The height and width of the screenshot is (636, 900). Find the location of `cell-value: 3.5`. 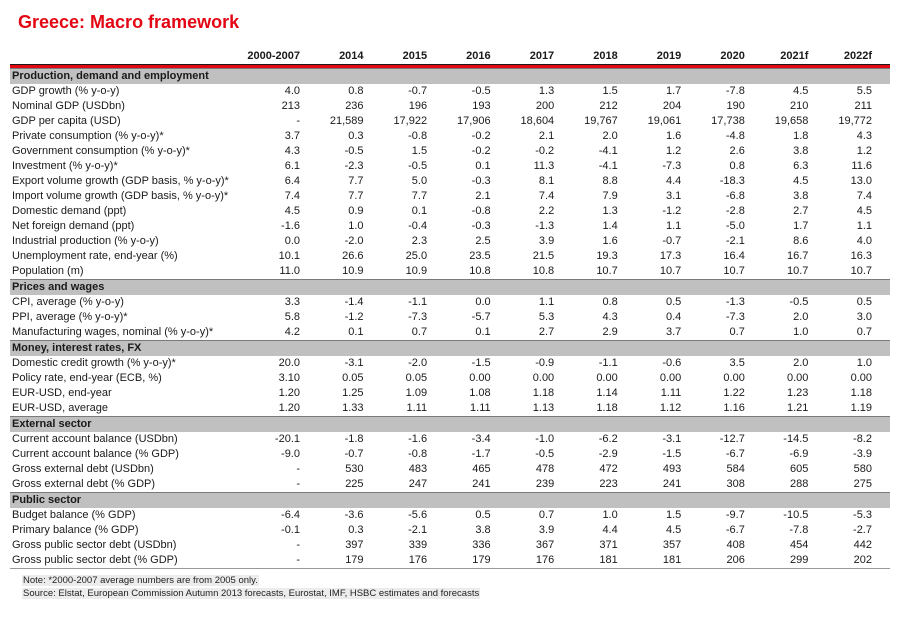

cell-value: 3.5 is located at coordinates (737, 363).